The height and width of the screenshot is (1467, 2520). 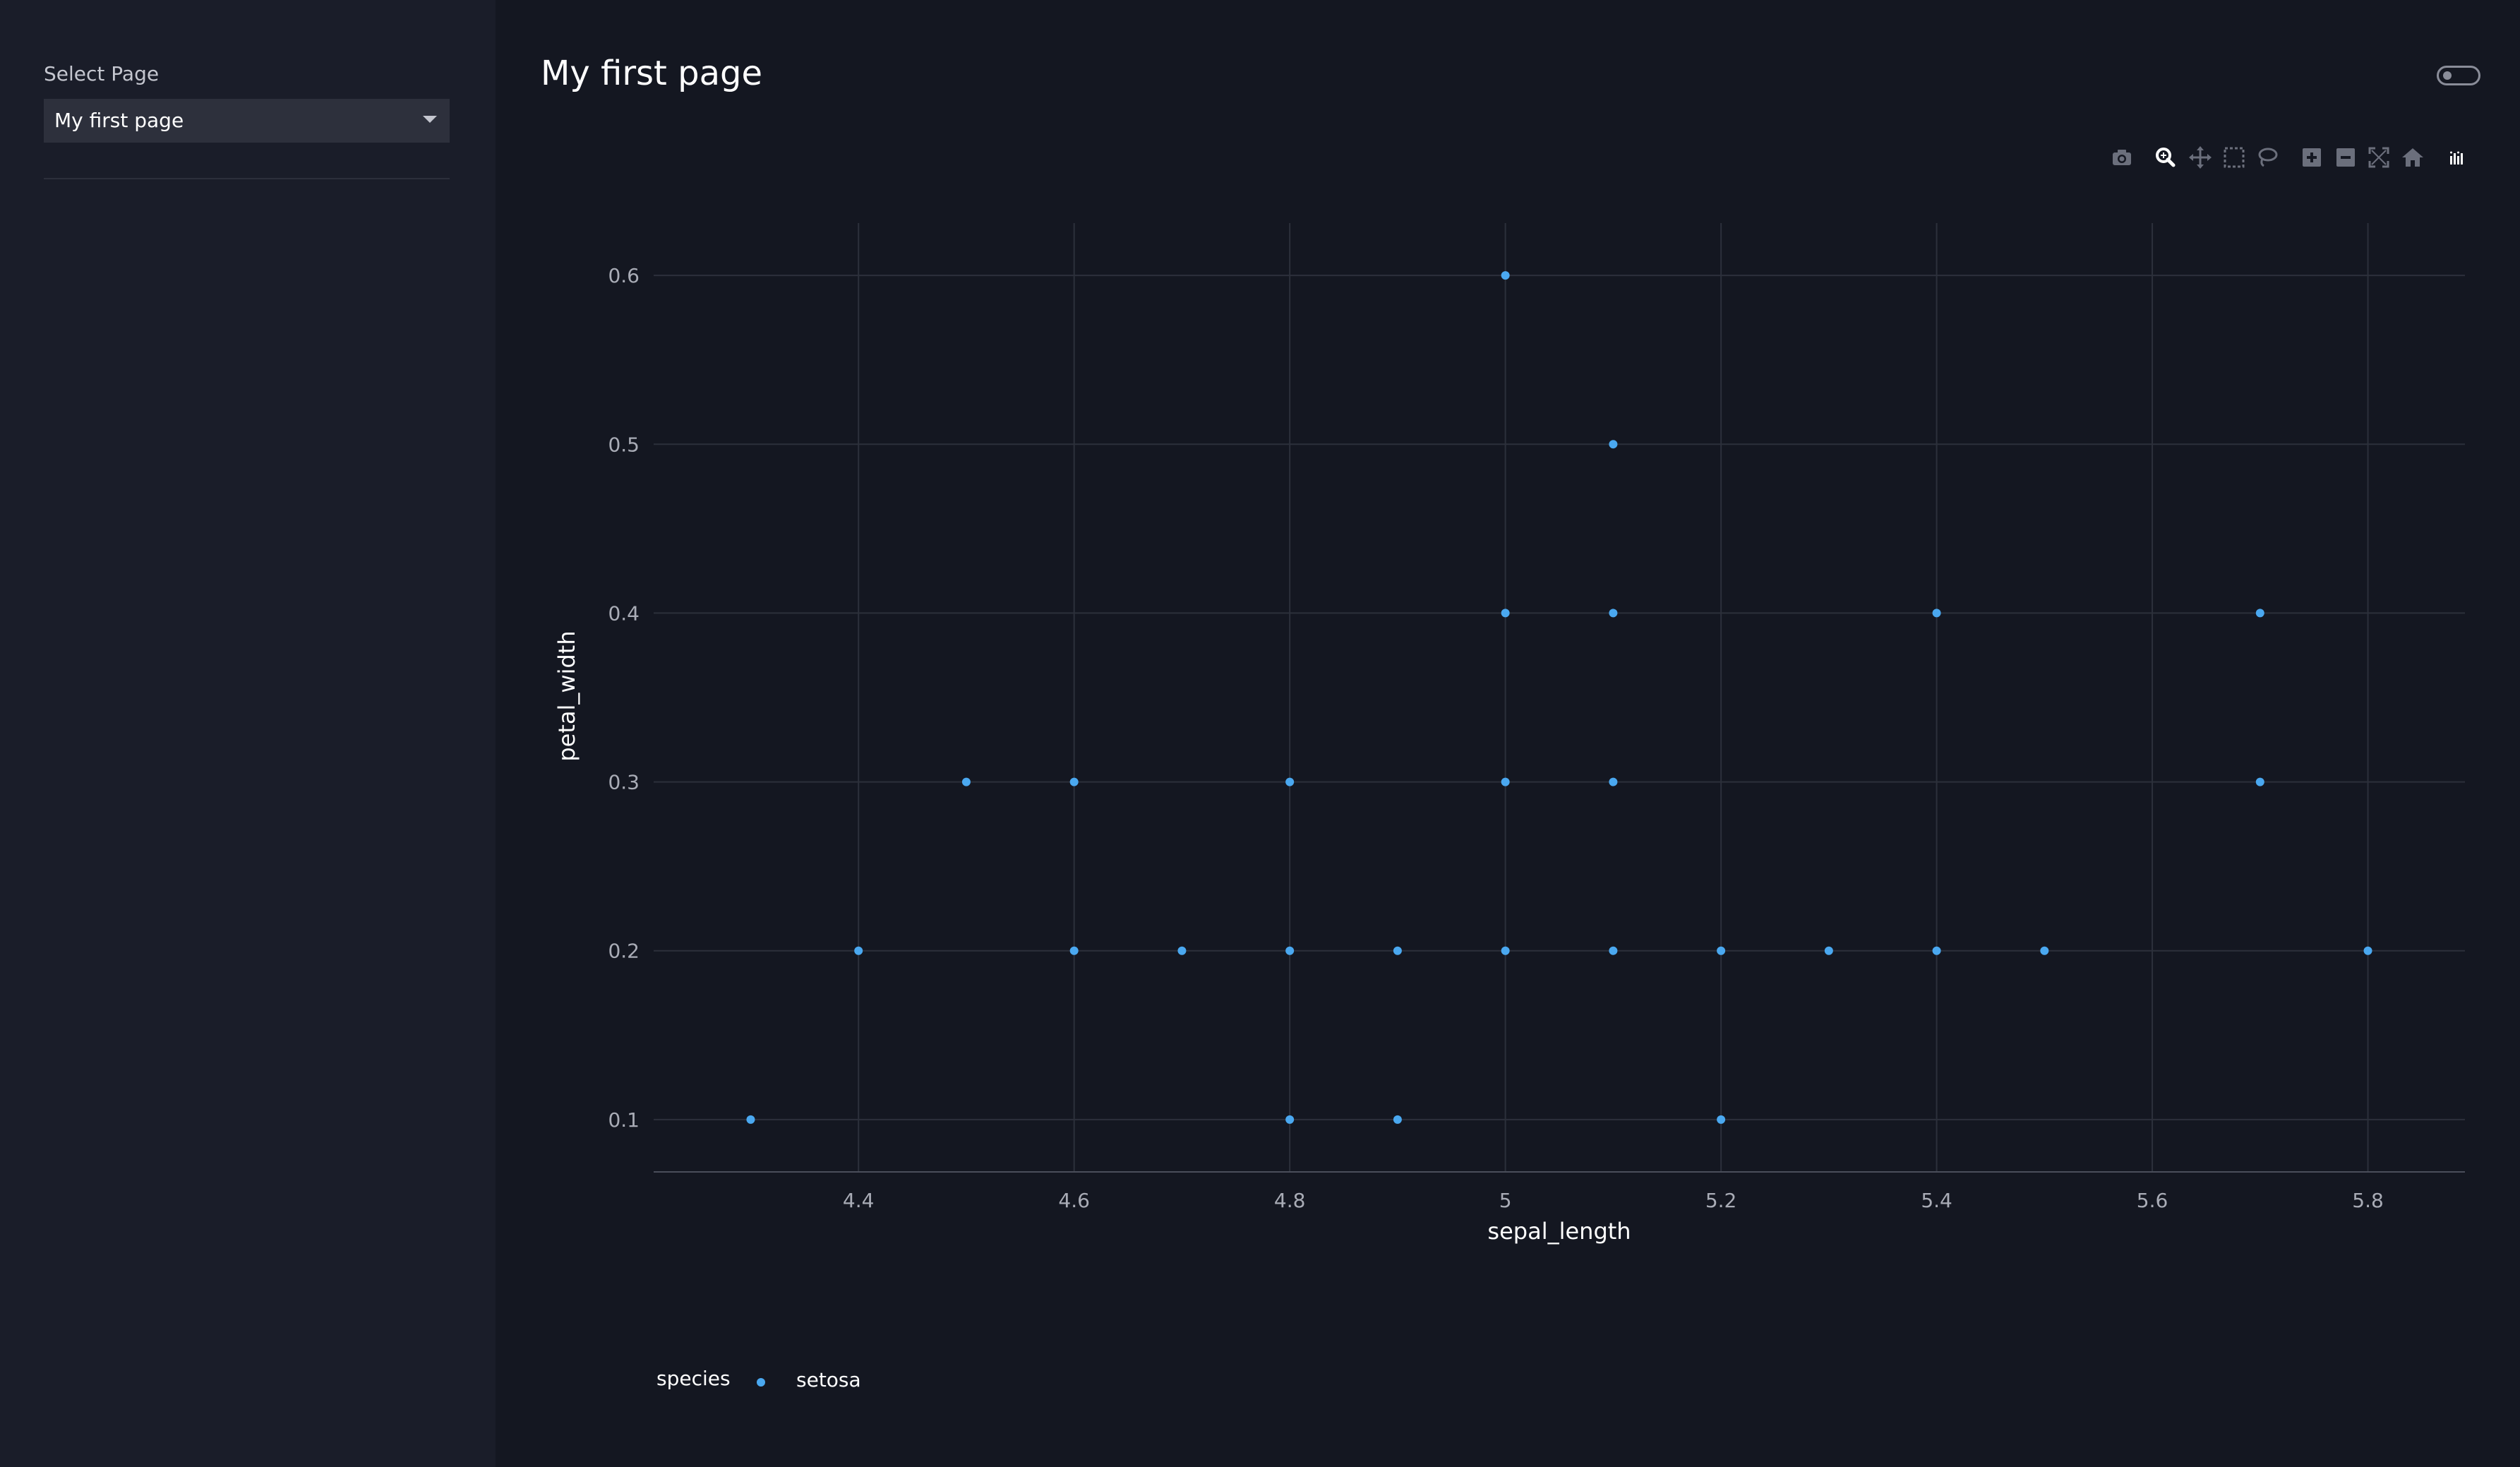 What do you see at coordinates (2166, 157) in the screenshot?
I see `zoom-icon` at bounding box center [2166, 157].